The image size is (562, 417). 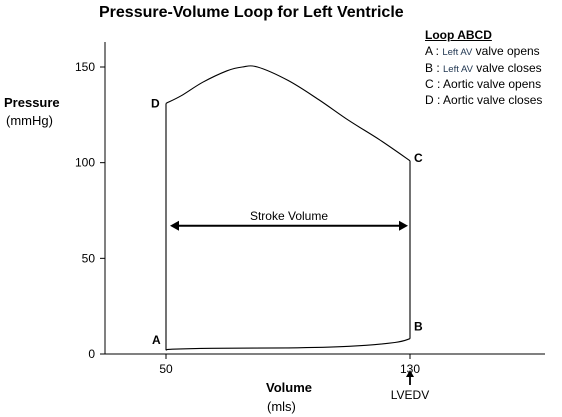 What do you see at coordinates (174, 225) in the screenshot?
I see `stroke-volume-arrowhead-left` at bounding box center [174, 225].